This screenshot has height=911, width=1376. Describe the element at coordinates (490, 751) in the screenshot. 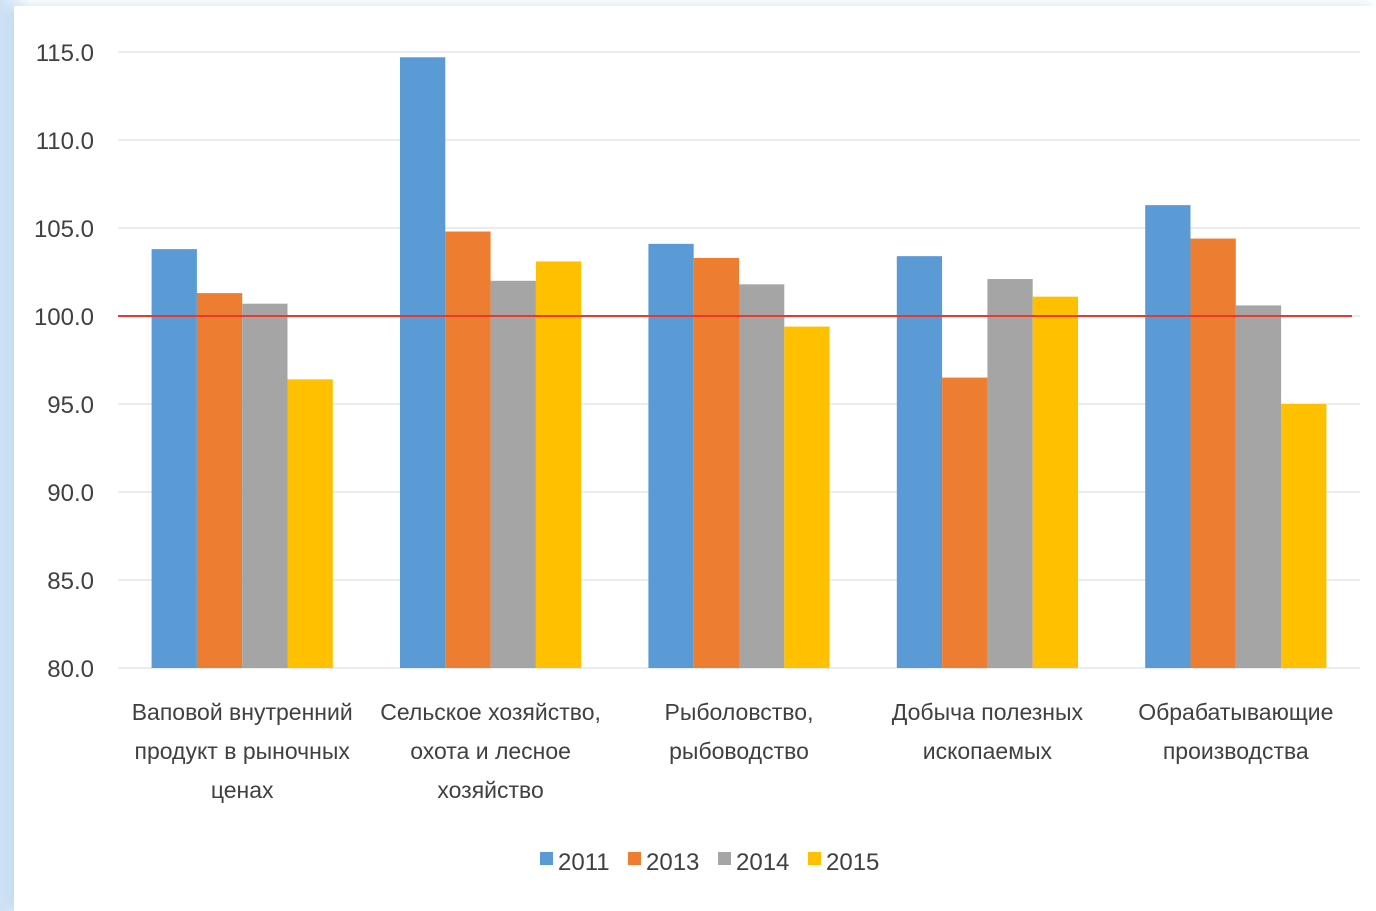

I see `category-label: охота и лесное` at that location.